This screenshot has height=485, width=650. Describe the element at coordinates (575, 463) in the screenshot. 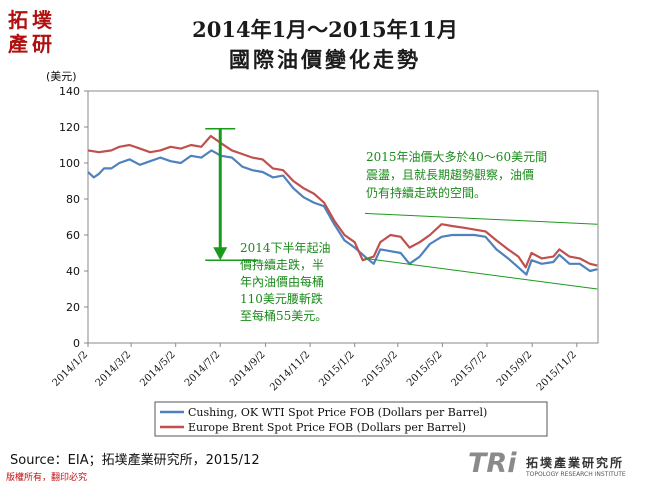

I see `brand-name-cn: 拓墣產業研究所` at that location.